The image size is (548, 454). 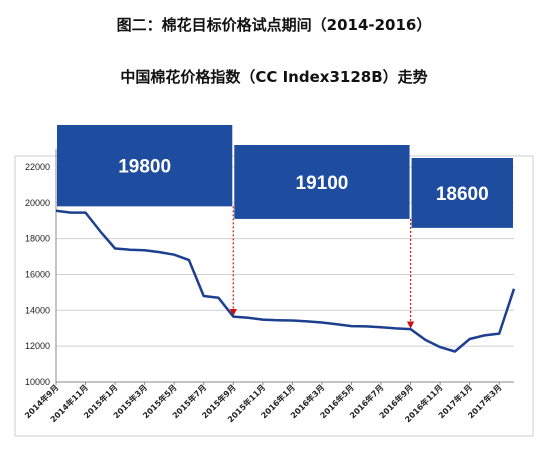 I want to click on target-price-label: 19800, so click(x=144, y=167).